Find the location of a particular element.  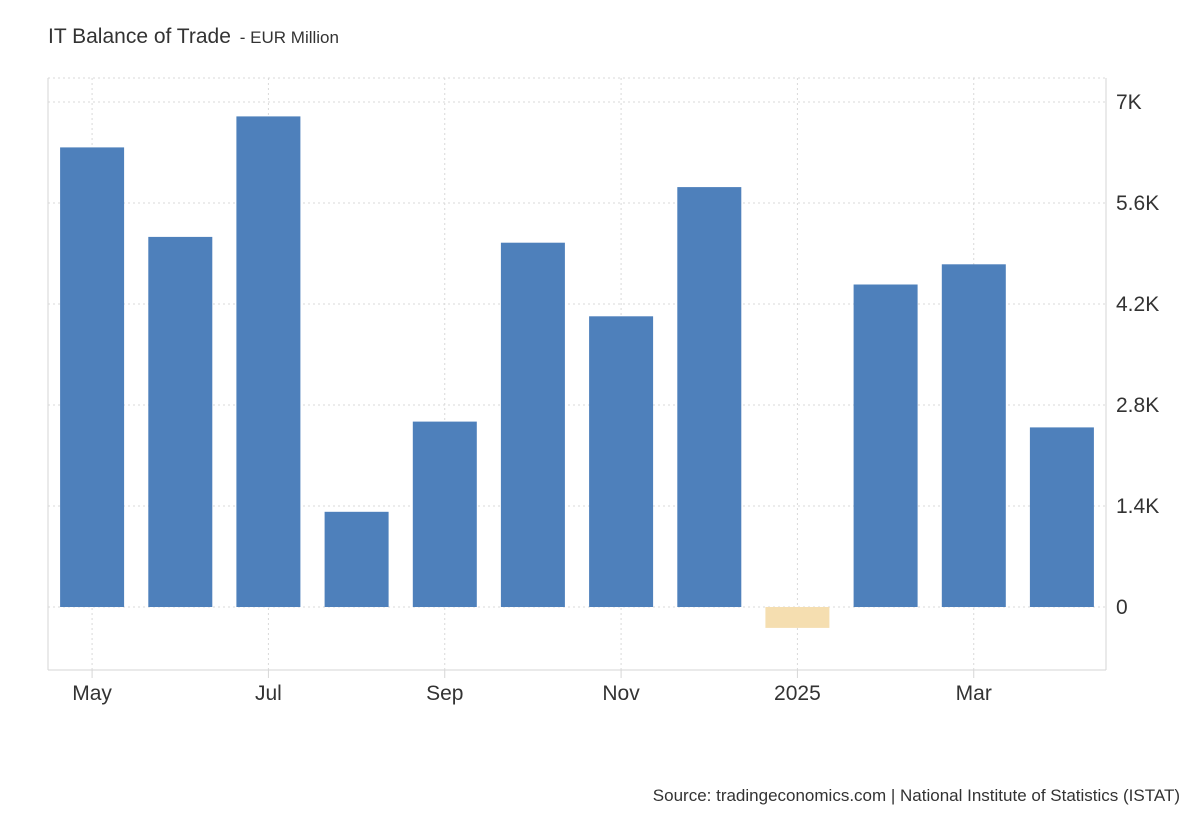

y-axis-tick-labels: 0 1.4K 2.8K 4.2K 5.6K 7K is located at coordinates (1137, 355).